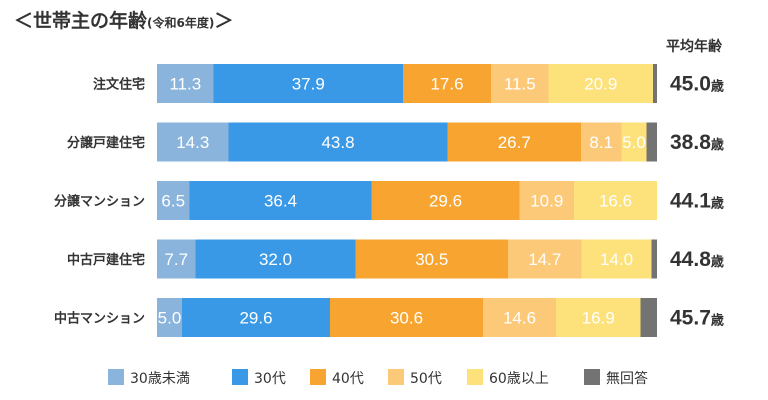 The width and height of the screenshot is (768, 400). Describe the element at coordinates (160, 379) in the screenshot. I see `legend-label: 30歳未満` at that location.